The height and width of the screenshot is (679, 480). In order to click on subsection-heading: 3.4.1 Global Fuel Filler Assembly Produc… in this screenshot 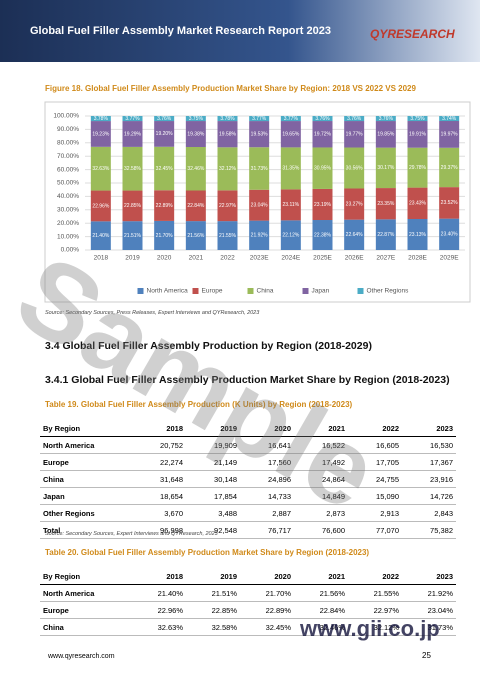, I will do `click(247, 380)`.